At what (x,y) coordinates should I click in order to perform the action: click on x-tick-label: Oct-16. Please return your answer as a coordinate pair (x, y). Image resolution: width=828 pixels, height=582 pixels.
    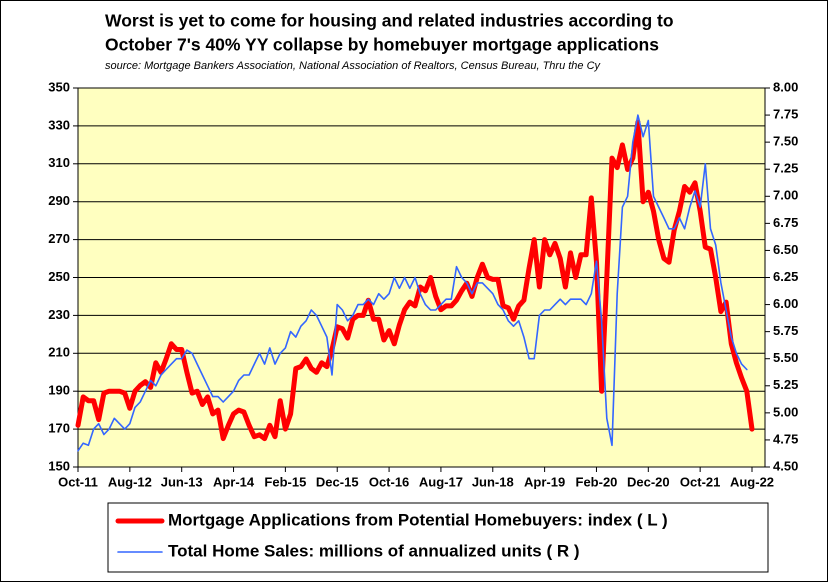
    Looking at the image, I should click on (389, 481).